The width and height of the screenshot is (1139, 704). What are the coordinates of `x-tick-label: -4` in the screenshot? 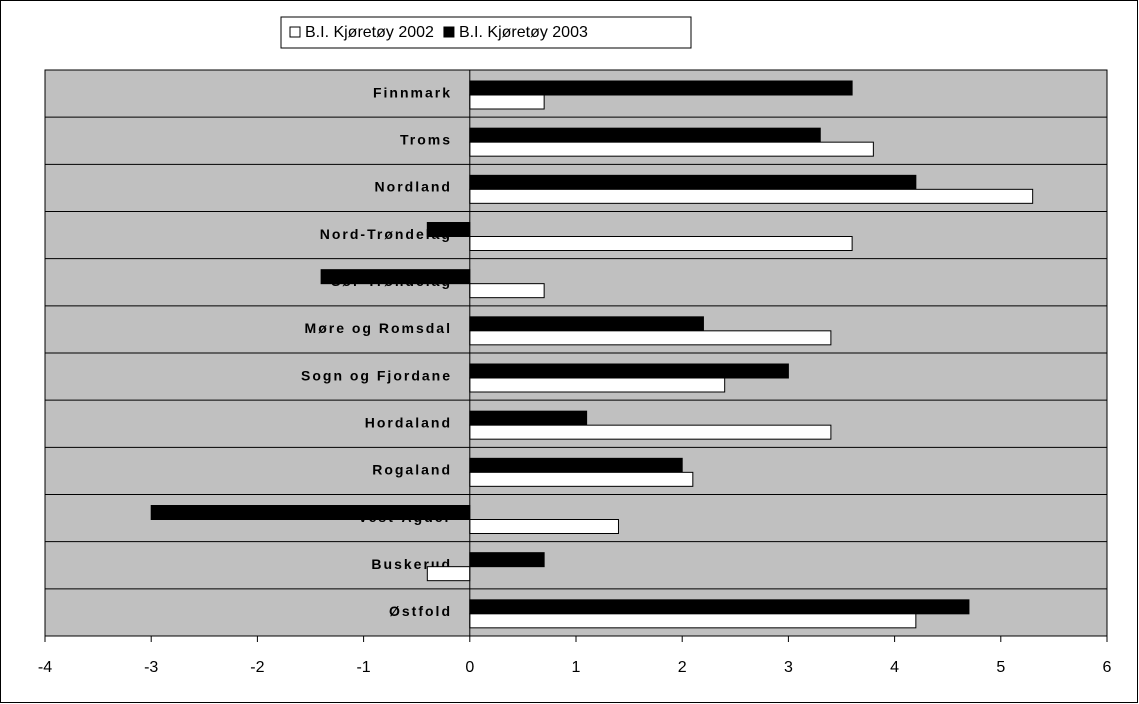 It's located at (45, 667).